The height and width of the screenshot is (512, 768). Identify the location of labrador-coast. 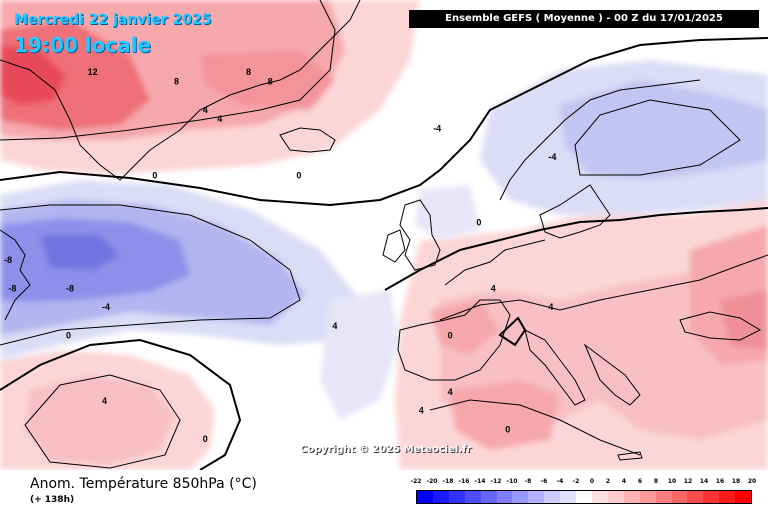
(15, 275).